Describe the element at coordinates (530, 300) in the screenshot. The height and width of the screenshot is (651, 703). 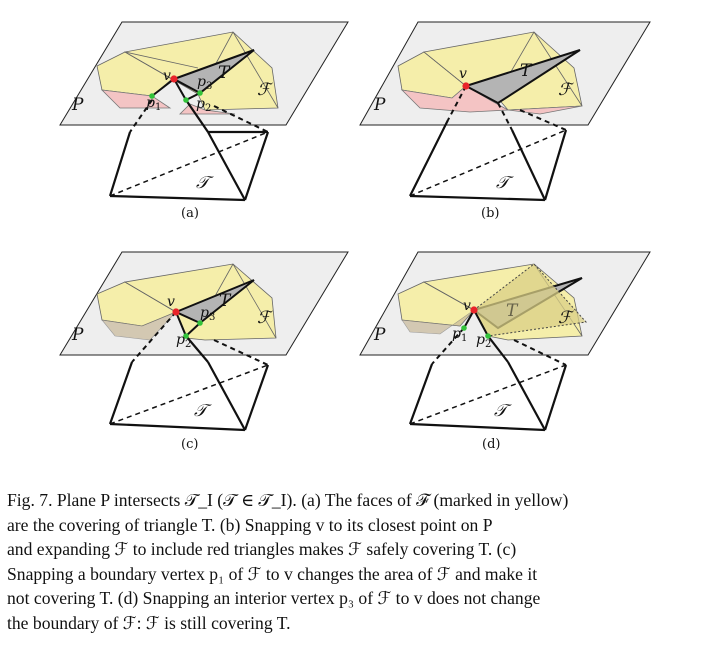
I see `dotted-faces` at that location.